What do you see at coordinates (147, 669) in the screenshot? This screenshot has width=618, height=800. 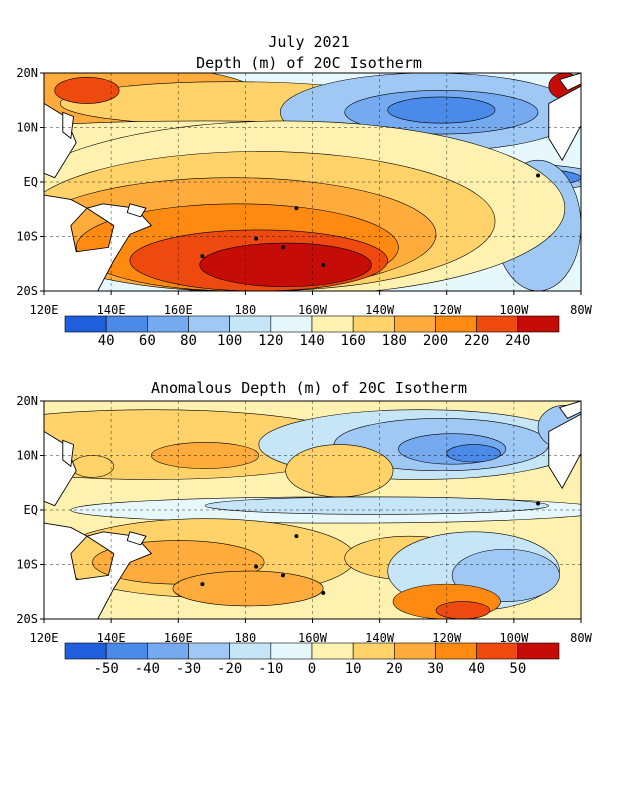 I see `colorbar-label: -40` at bounding box center [147, 669].